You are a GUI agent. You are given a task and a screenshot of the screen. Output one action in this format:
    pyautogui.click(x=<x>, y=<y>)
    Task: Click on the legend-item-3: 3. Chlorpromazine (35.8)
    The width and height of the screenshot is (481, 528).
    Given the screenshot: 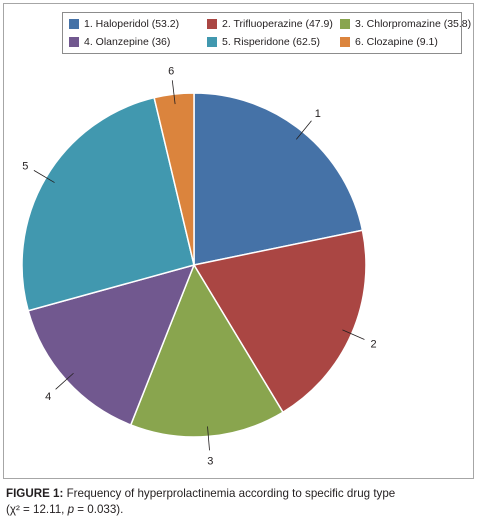 What is the action you would take?
    pyautogui.click(x=405, y=24)
    